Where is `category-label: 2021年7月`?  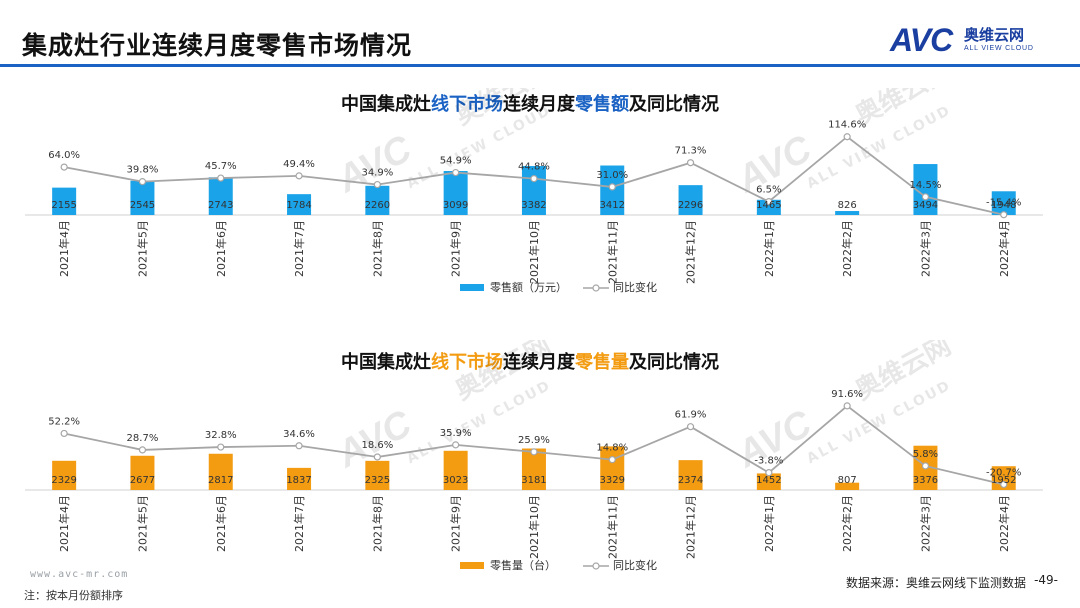 category-label: 2021年7月 is located at coordinates (299, 523).